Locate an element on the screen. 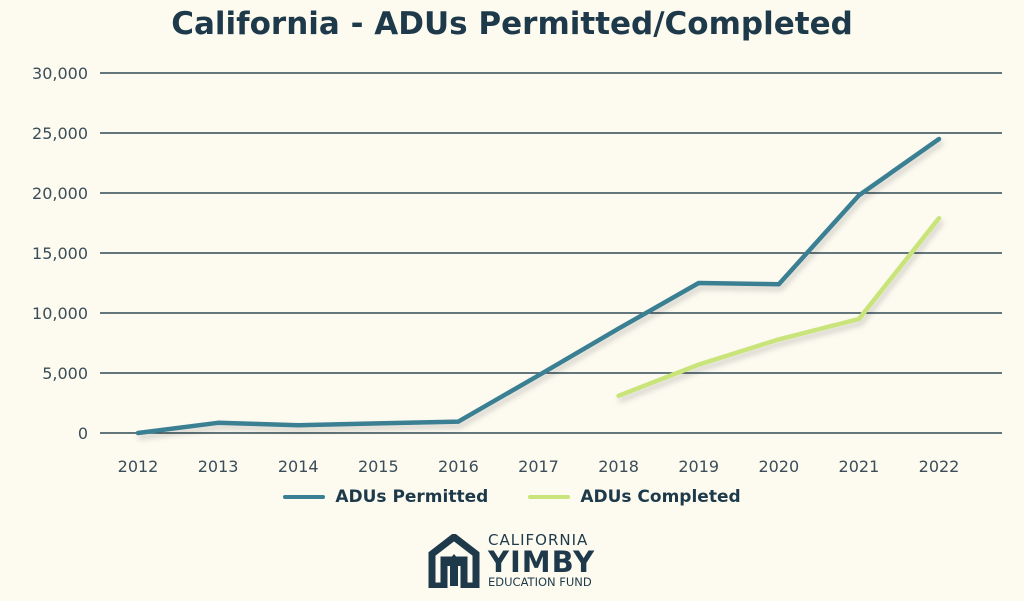  legend-label: ADUs Permitted is located at coordinates (412, 497).